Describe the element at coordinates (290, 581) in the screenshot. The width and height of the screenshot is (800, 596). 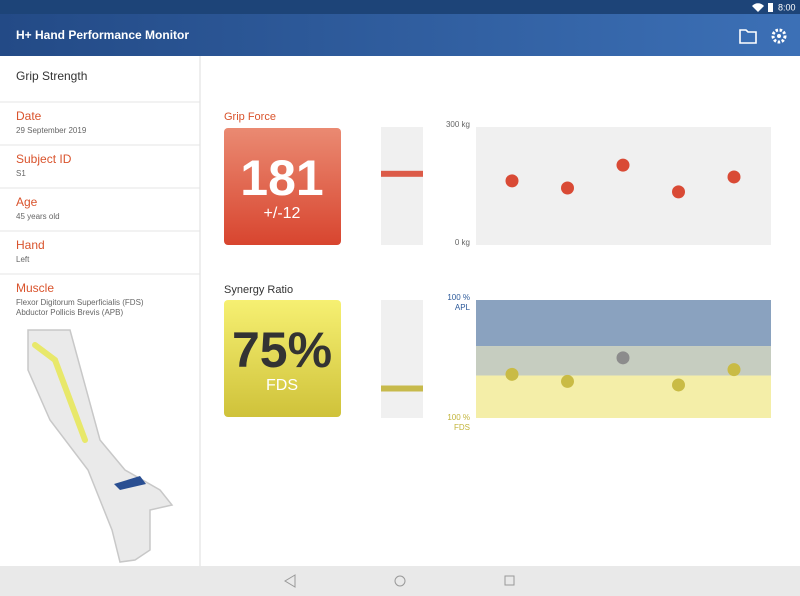
I see `back-button` at that location.